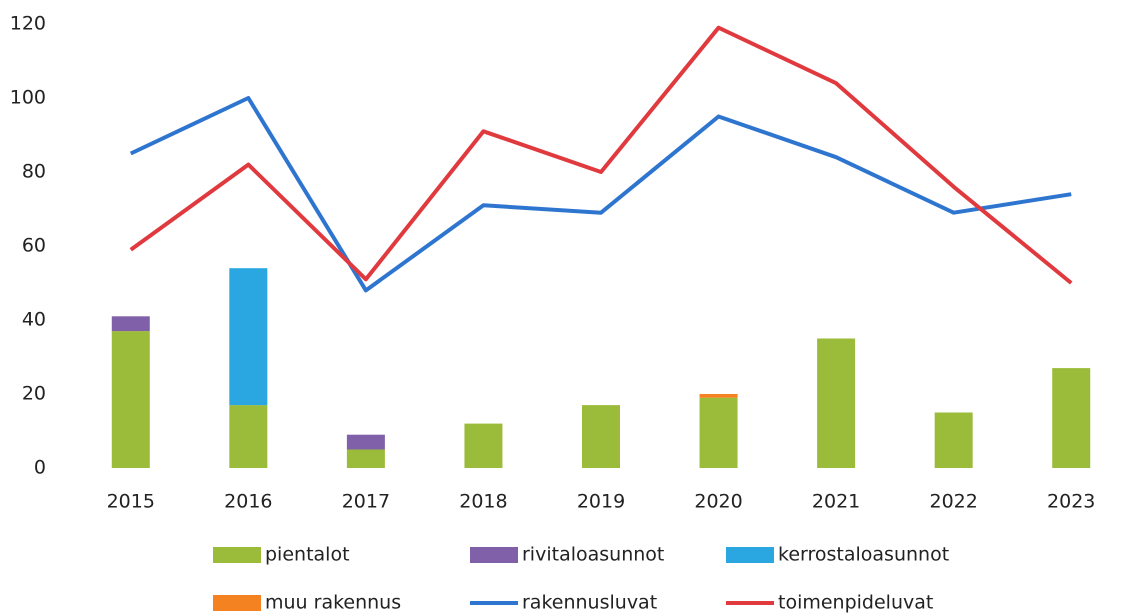  What do you see at coordinates (836, 502) in the screenshot?
I see `x-tick-label: 2021` at bounding box center [836, 502].